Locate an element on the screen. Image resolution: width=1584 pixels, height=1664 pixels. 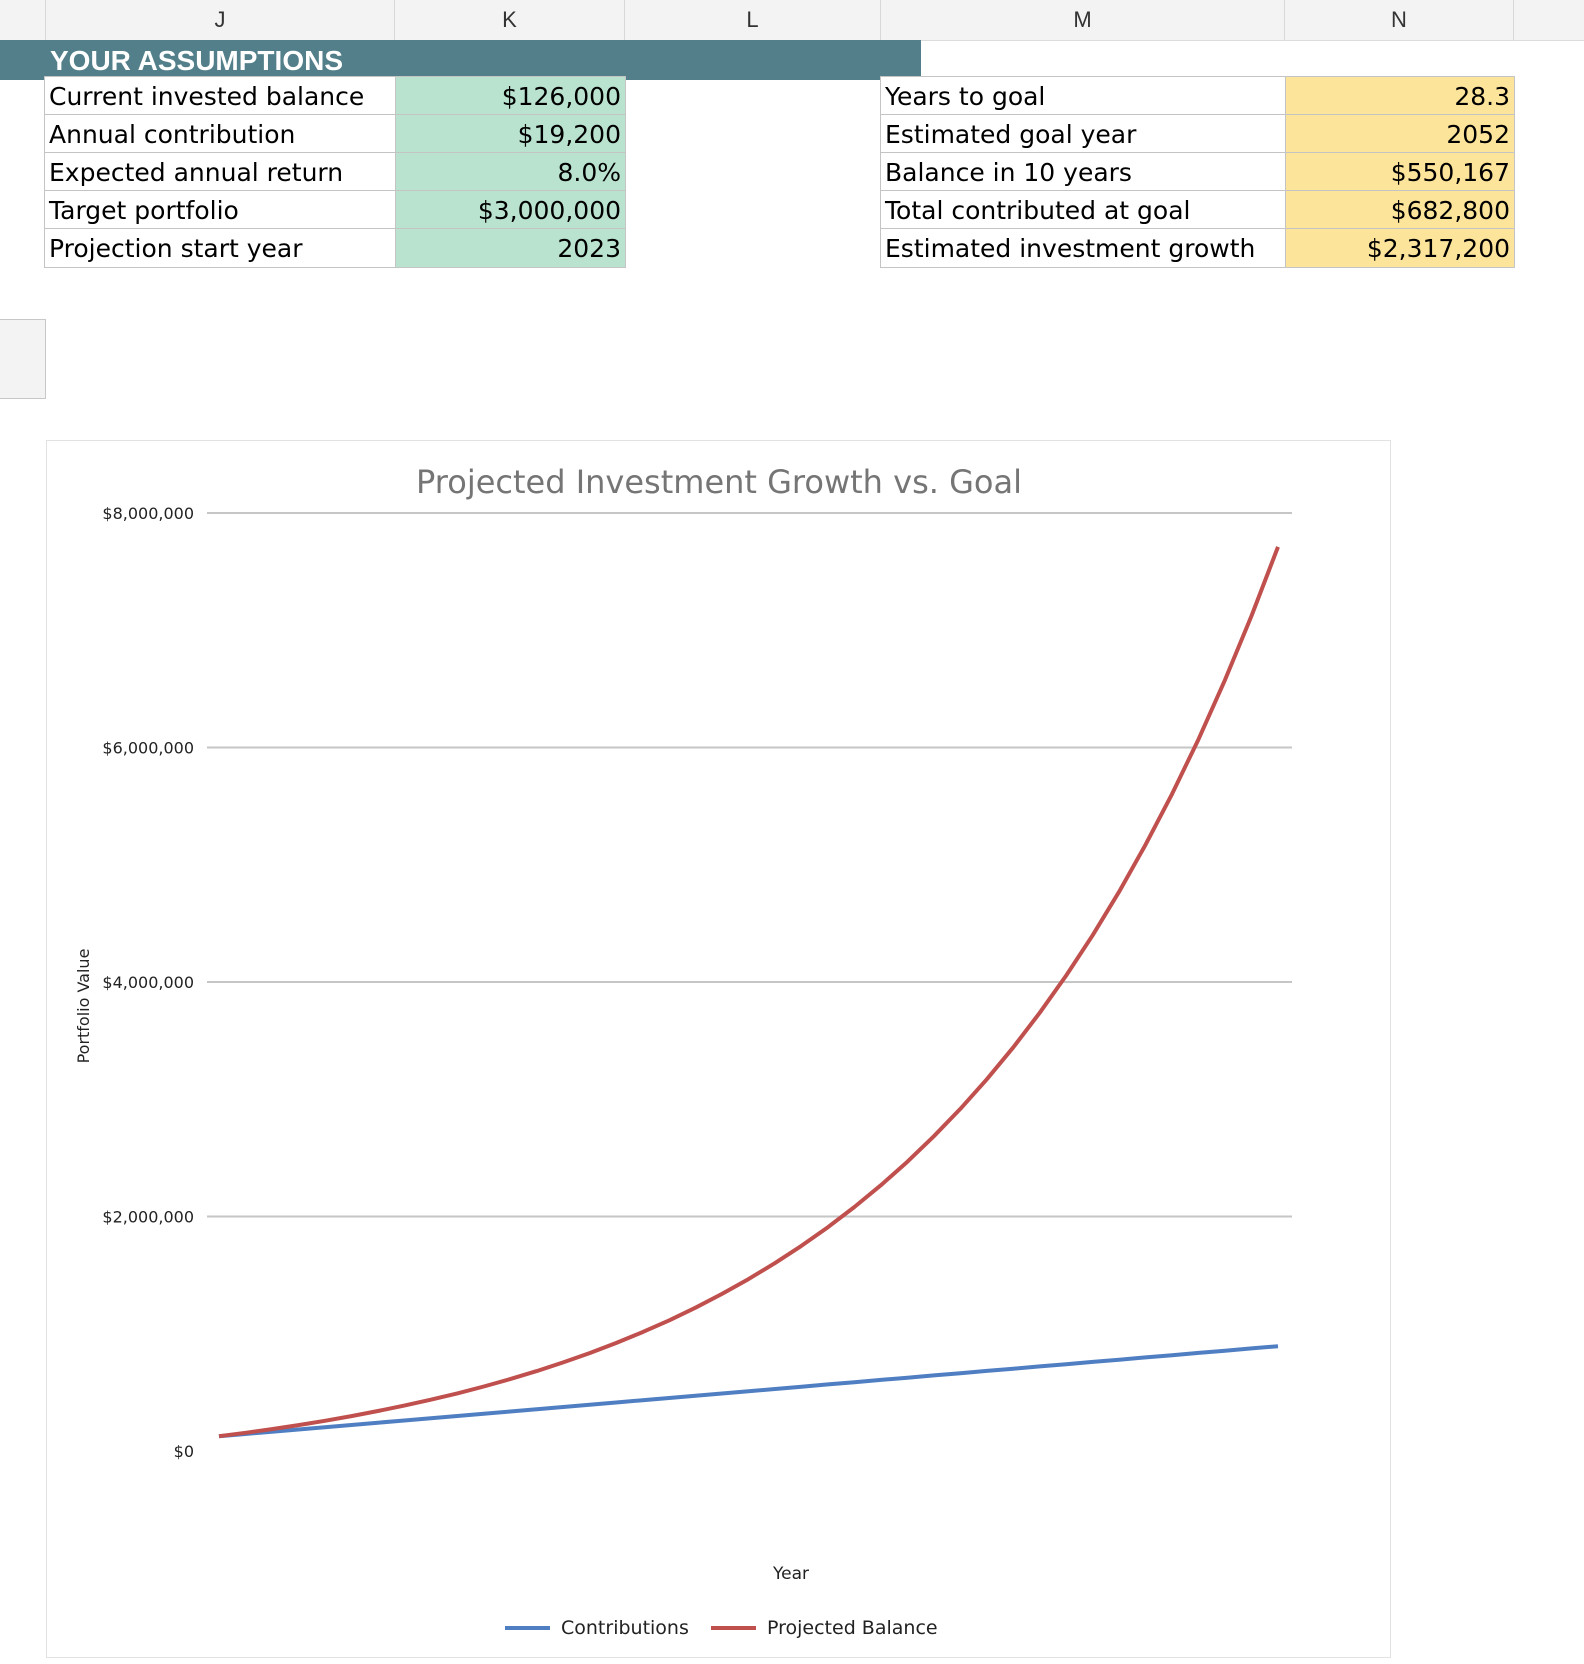
series-line-contributions is located at coordinates (748, 1391).